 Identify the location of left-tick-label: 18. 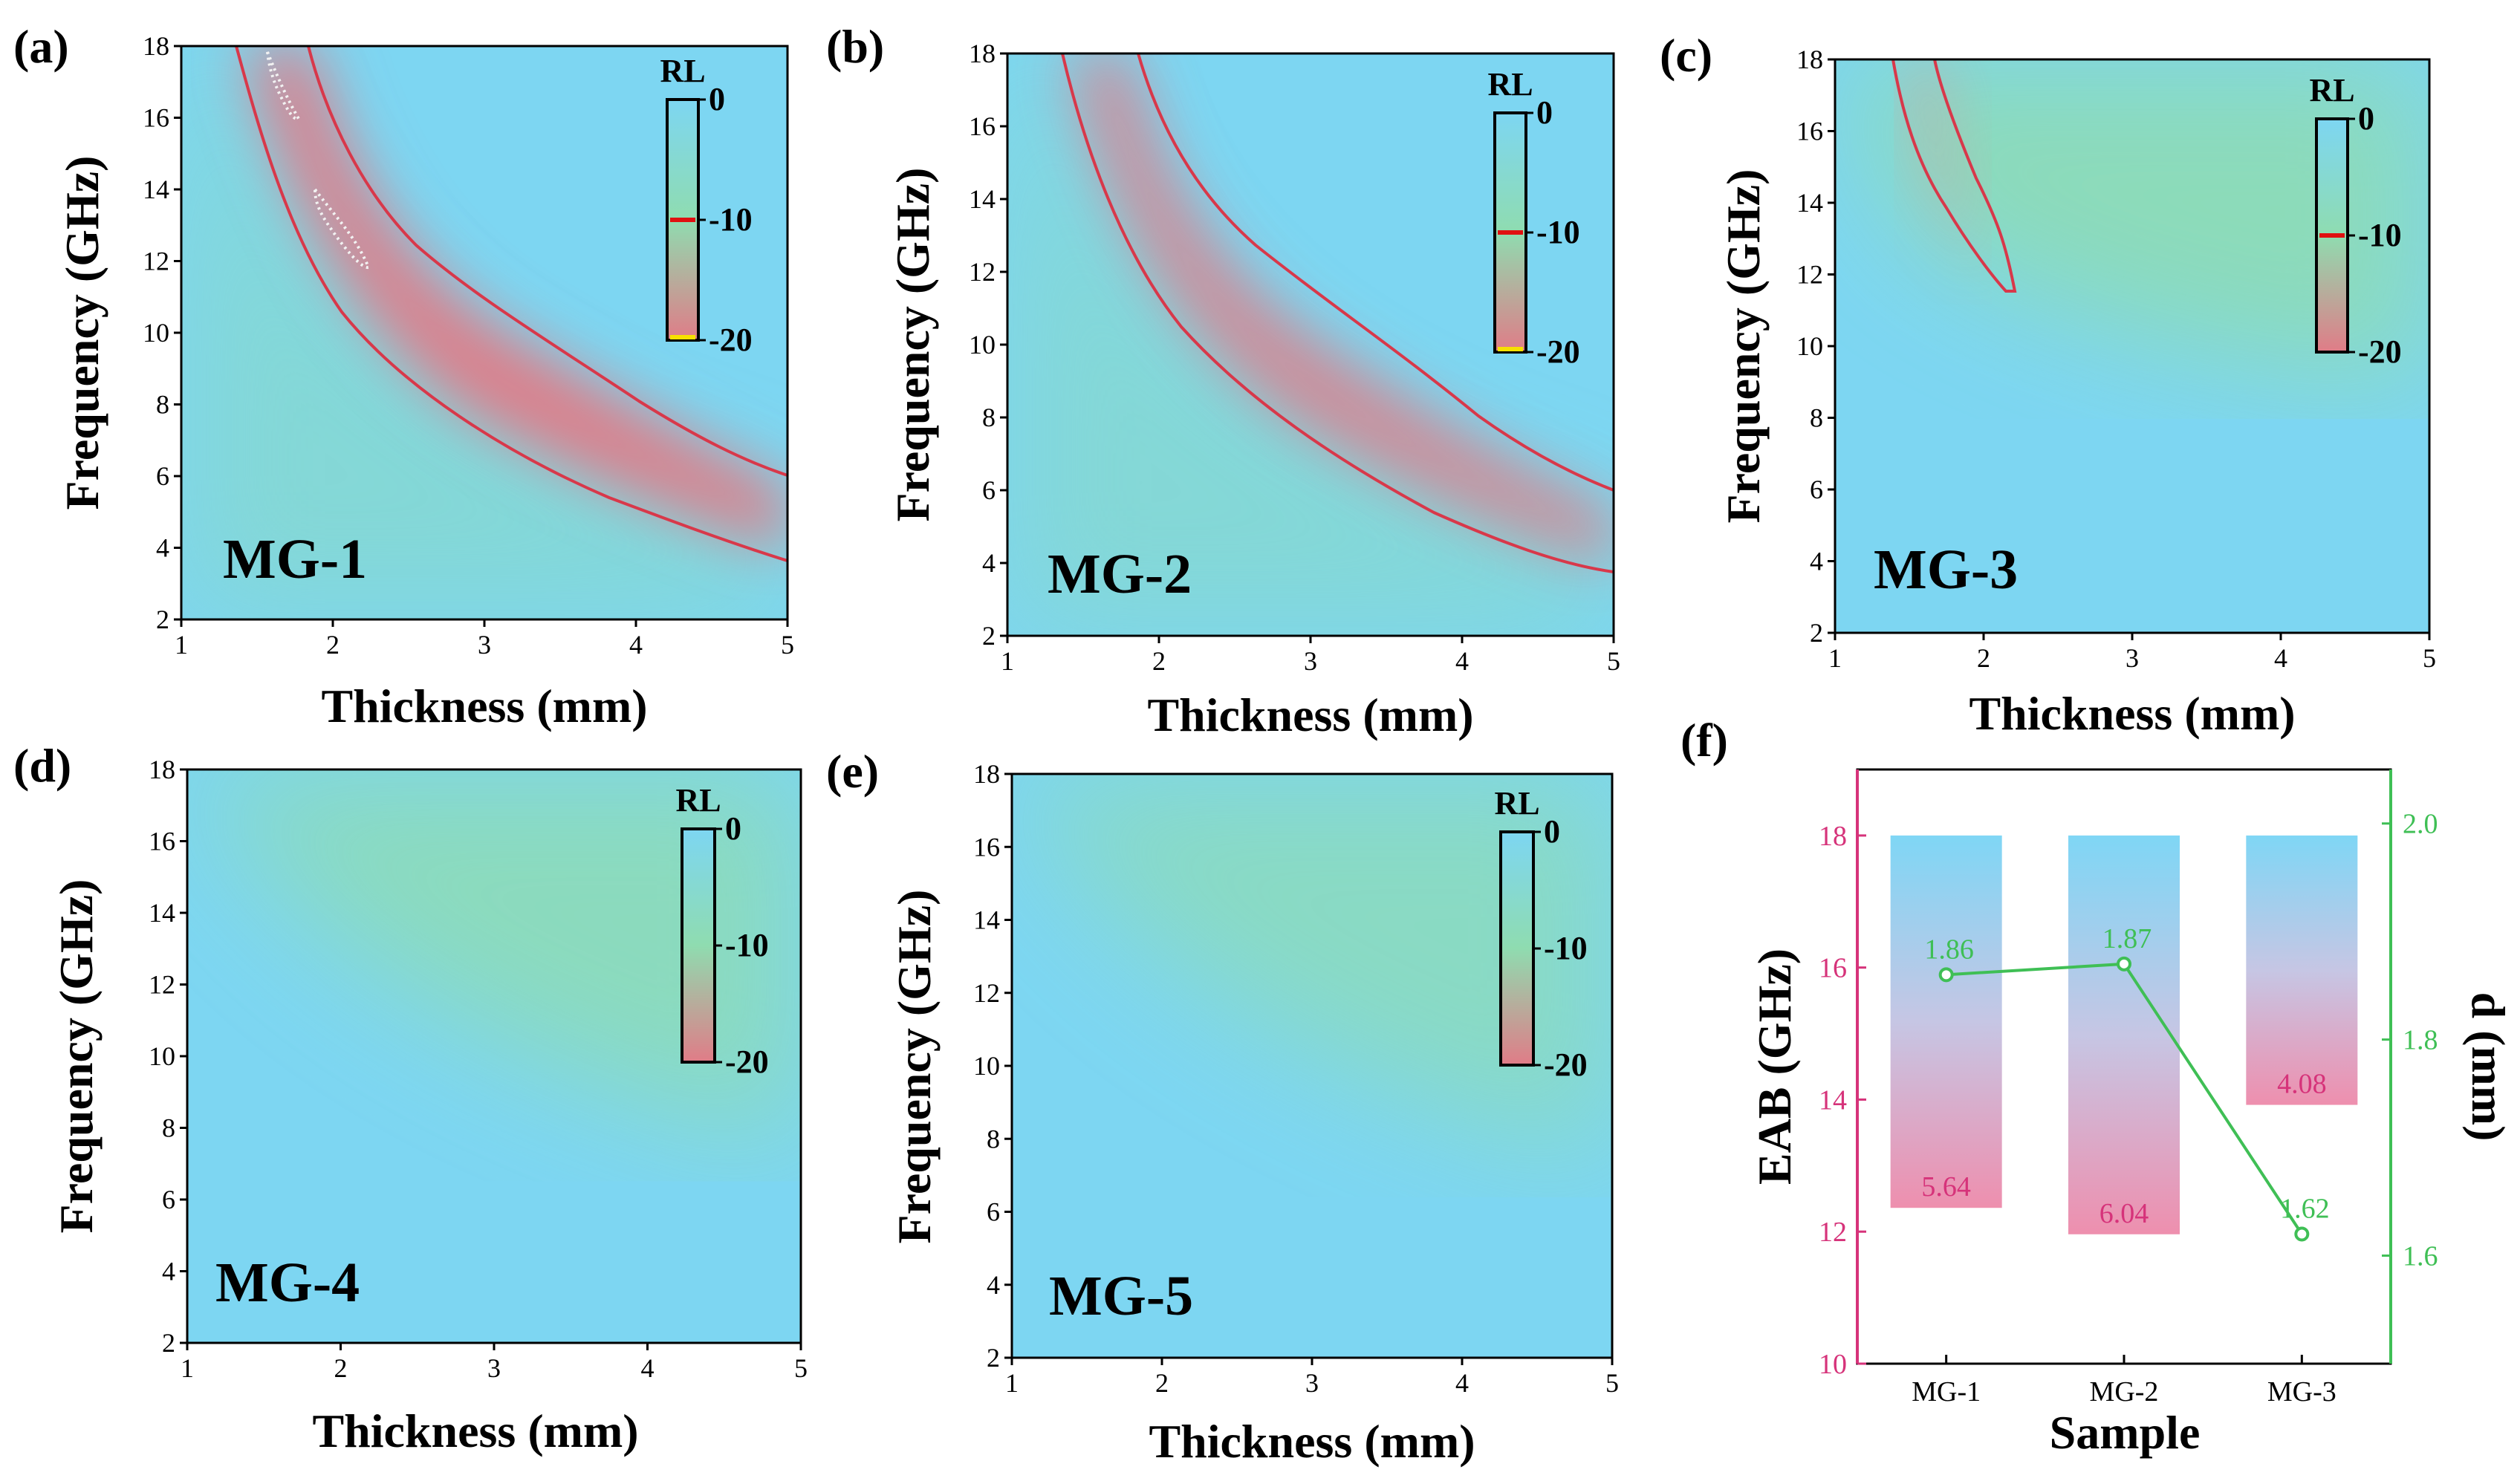
(1833, 837).